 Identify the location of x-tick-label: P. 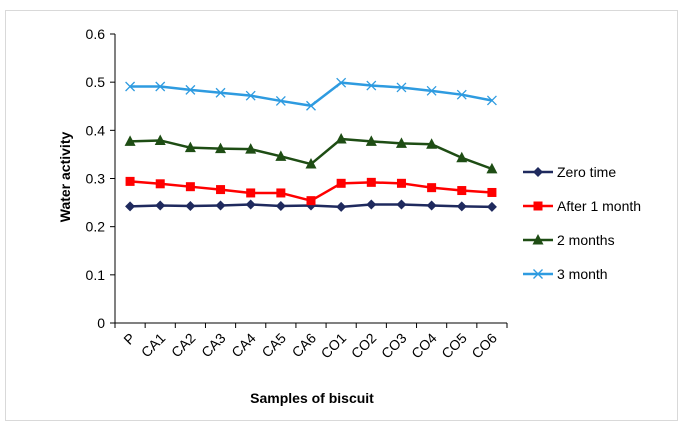
(129, 339).